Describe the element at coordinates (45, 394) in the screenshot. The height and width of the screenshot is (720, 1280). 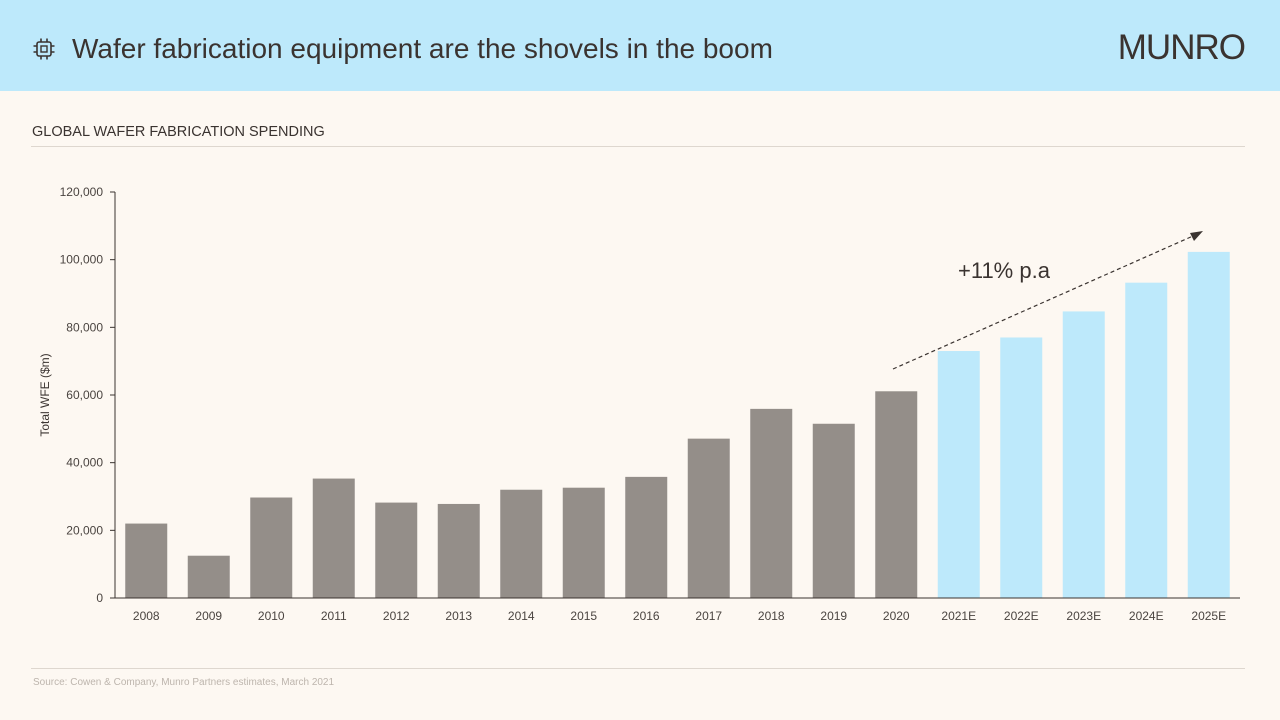
I see `y-axis-title: Total WFE ($m)` at that location.